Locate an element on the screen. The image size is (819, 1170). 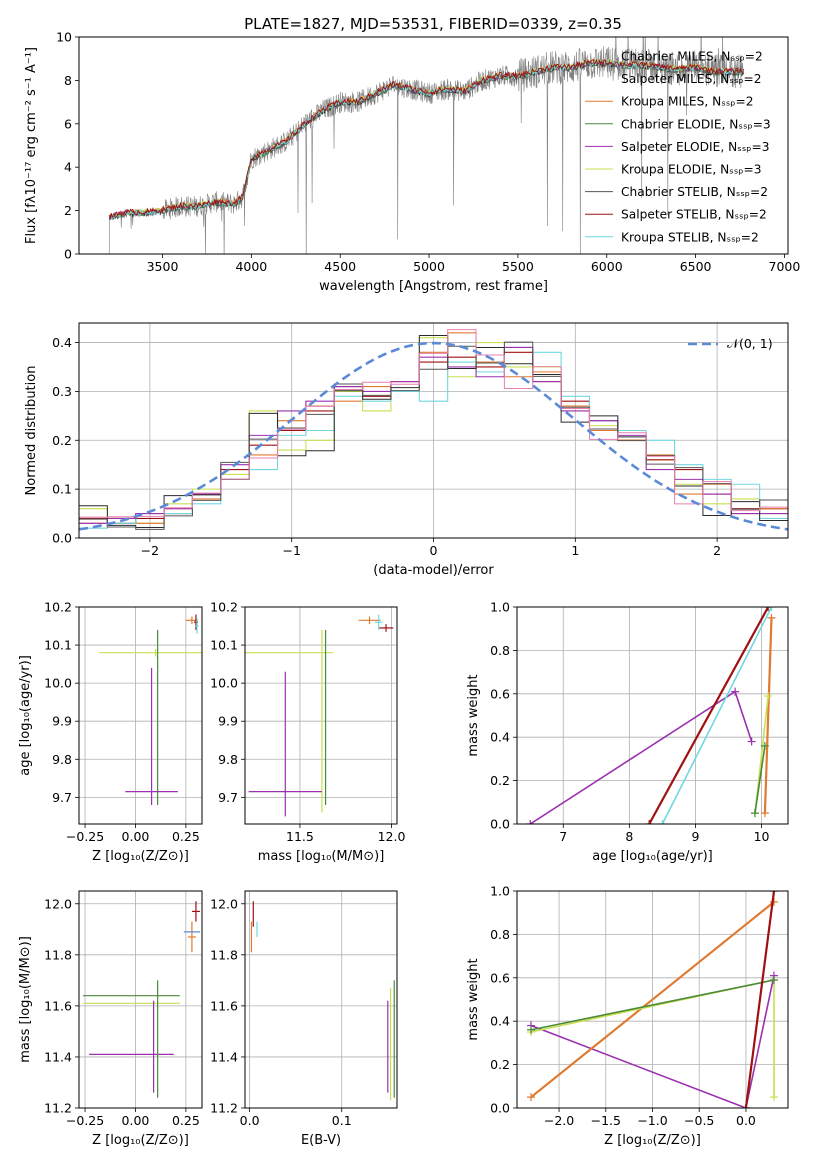
y-tick-label: 9.8 is located at coordinates (228, 759).